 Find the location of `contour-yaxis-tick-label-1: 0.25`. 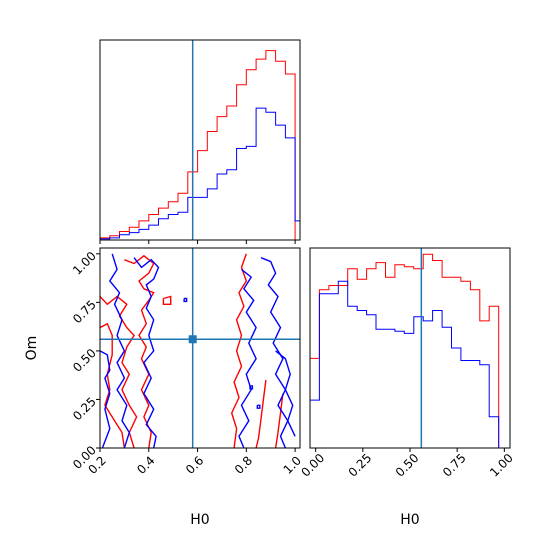

contour-yaxis-tick-label-1: 0.25 is located at coordinates (84, 409).